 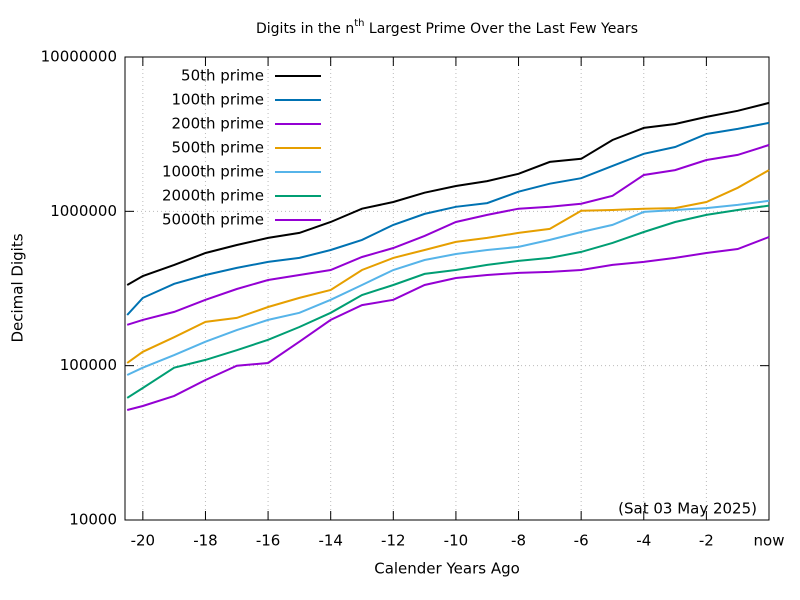 What do you see at coordinates (447, 569) in the screenshot?
I see `x-axis-label: Calender Years Ago` at bounding box center [447, 569].